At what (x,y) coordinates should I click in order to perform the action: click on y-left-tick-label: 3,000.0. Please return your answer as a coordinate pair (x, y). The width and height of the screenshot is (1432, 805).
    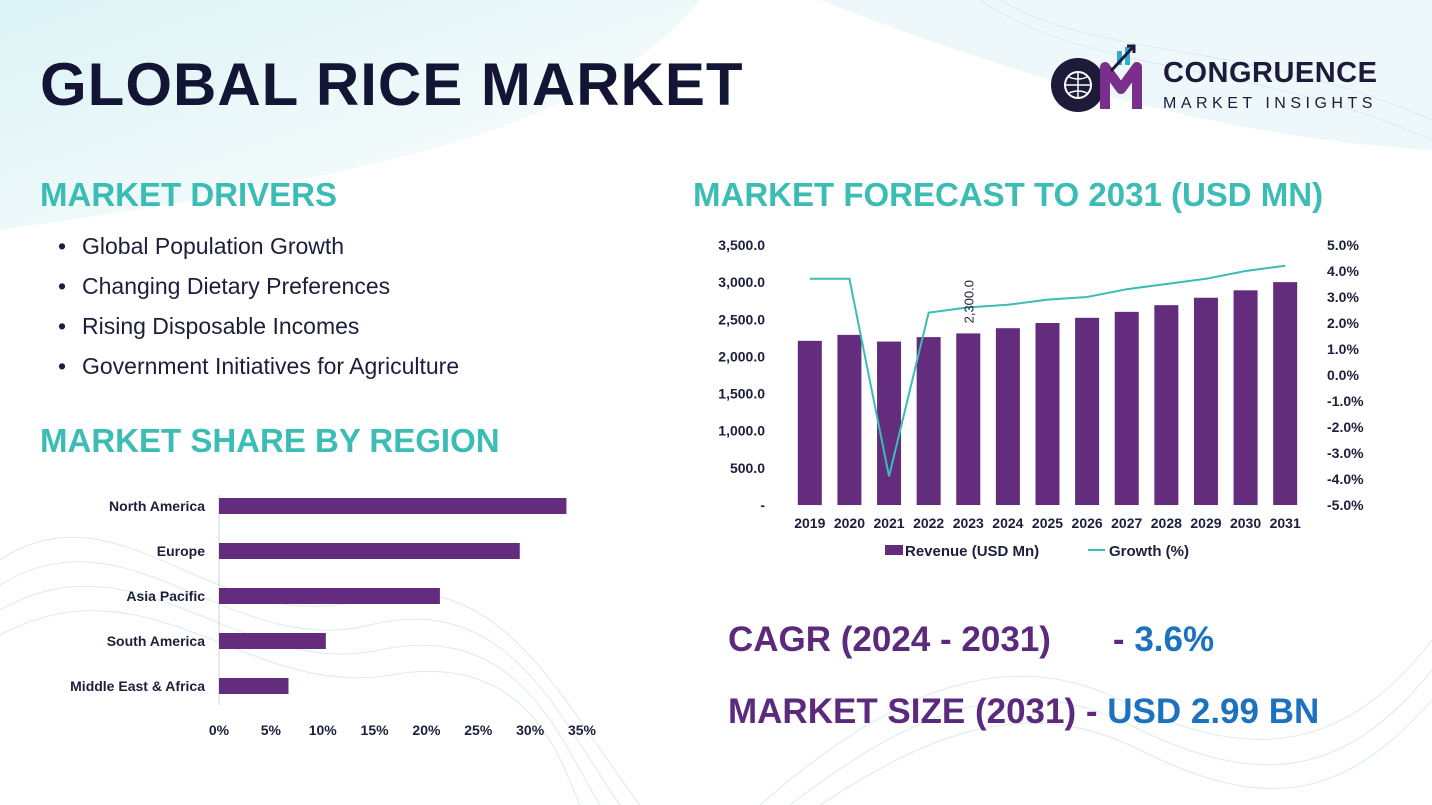
    Looking at the image, I should click on (741, 282).